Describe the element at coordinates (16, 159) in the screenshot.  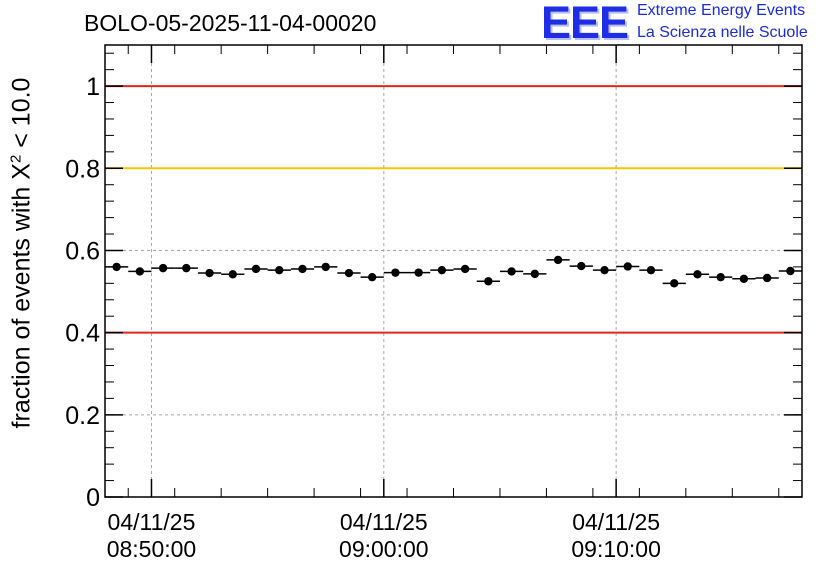
I see `y-axis-label-sup: 2` at that location.